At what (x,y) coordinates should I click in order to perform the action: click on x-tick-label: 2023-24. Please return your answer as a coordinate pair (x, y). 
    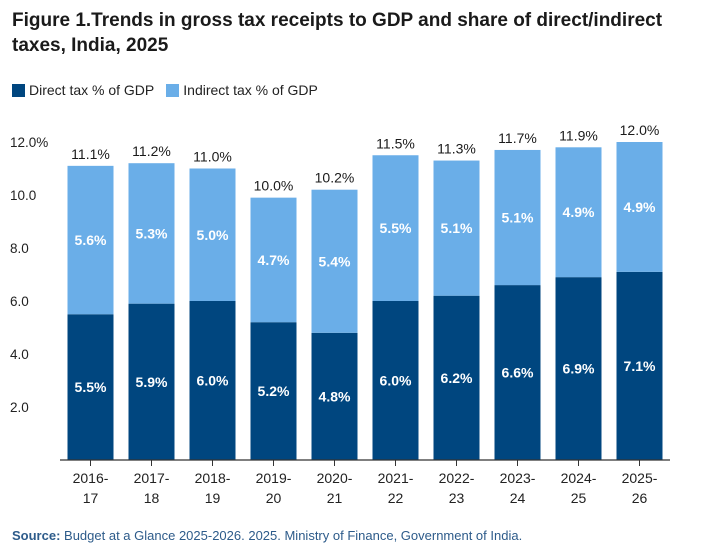
    Looking at the image, I should click on (518, 488).